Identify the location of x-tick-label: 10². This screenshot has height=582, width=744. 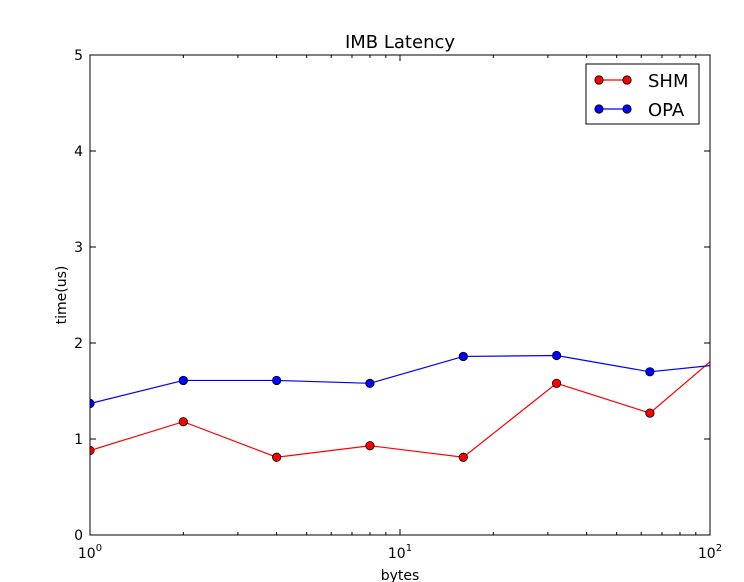
(710, 552).